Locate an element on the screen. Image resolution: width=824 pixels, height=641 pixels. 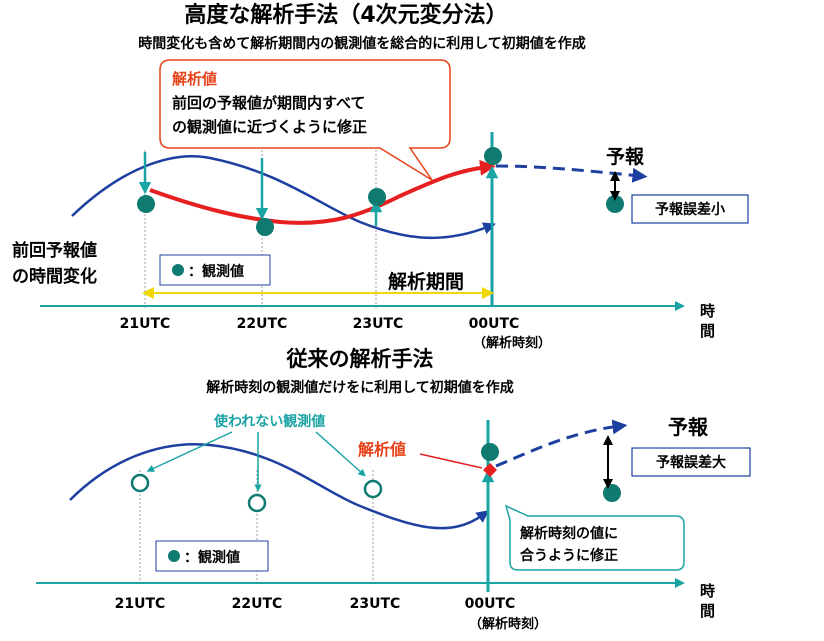
bottom-callout-line-1: 解析時刻の値に is located at coordinates (569, 533).